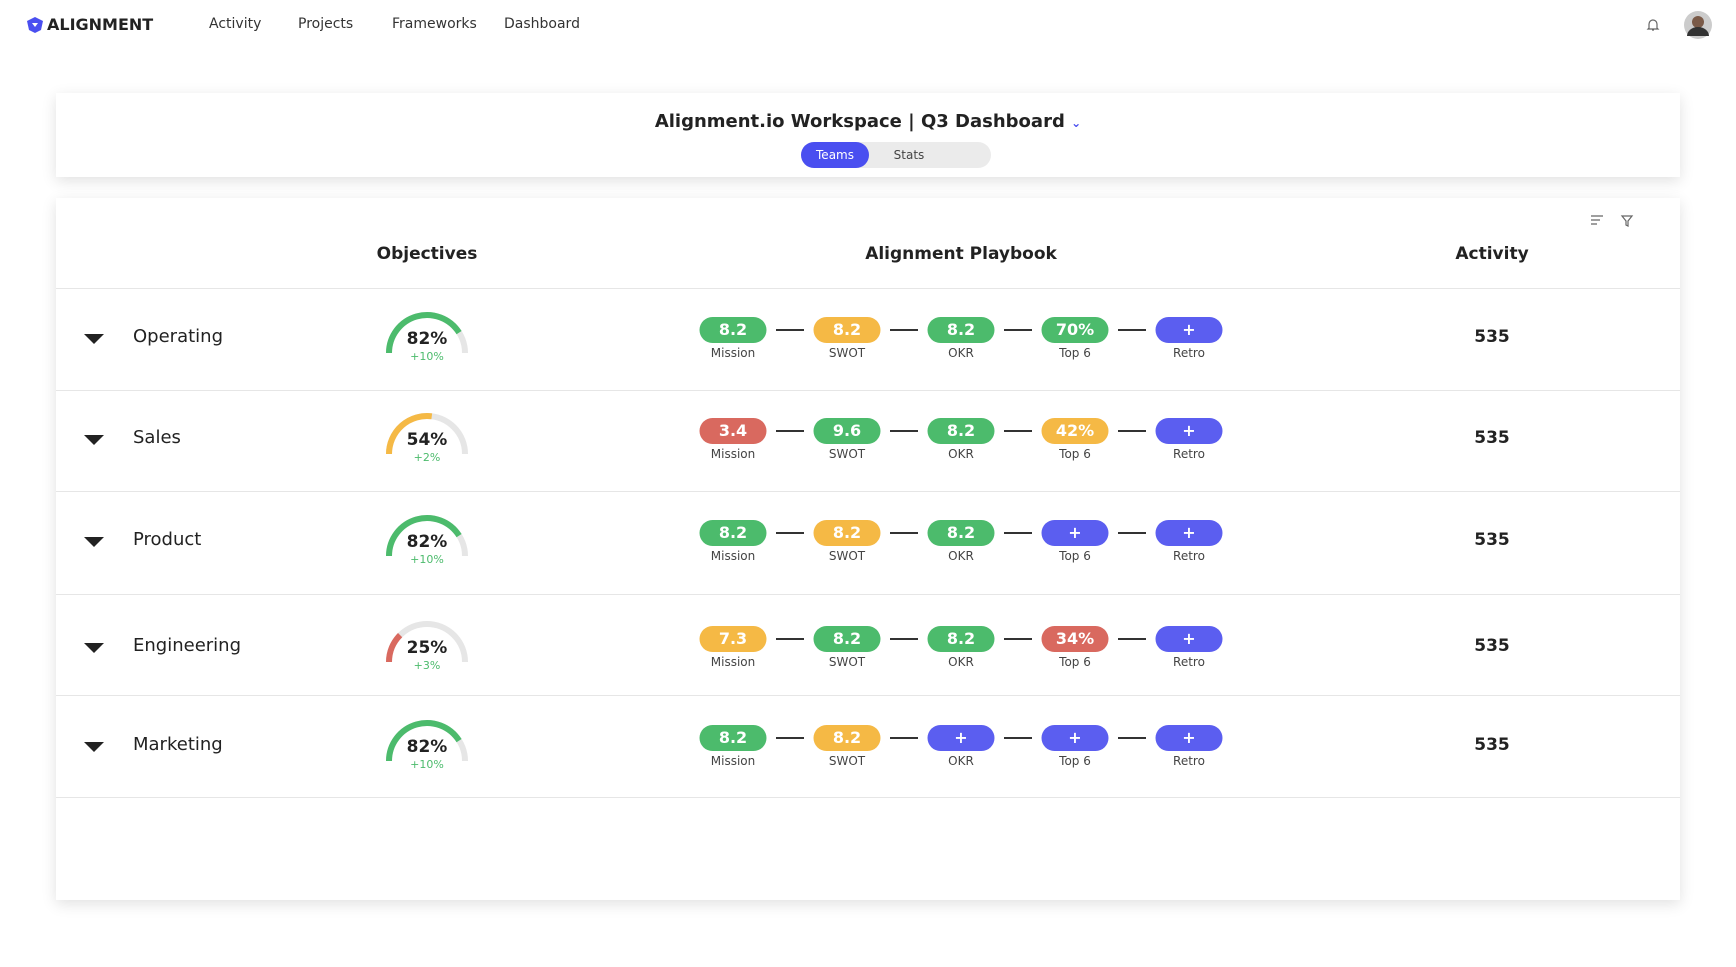 The height and width of the screenshot is (967, 1736). I want to click on tab-bar: Teams Stats, so click(896, 155).